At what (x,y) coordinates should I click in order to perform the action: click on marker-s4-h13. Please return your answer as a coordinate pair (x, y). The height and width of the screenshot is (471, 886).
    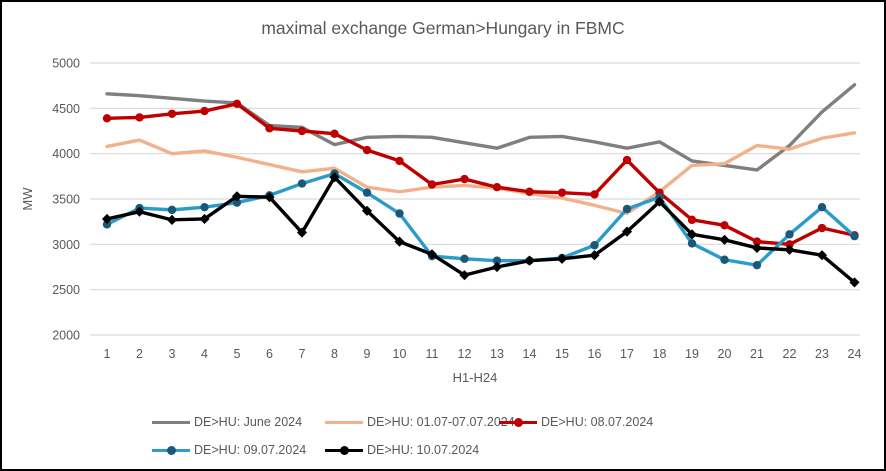
    Looking at the image, I should click on (497, 267).